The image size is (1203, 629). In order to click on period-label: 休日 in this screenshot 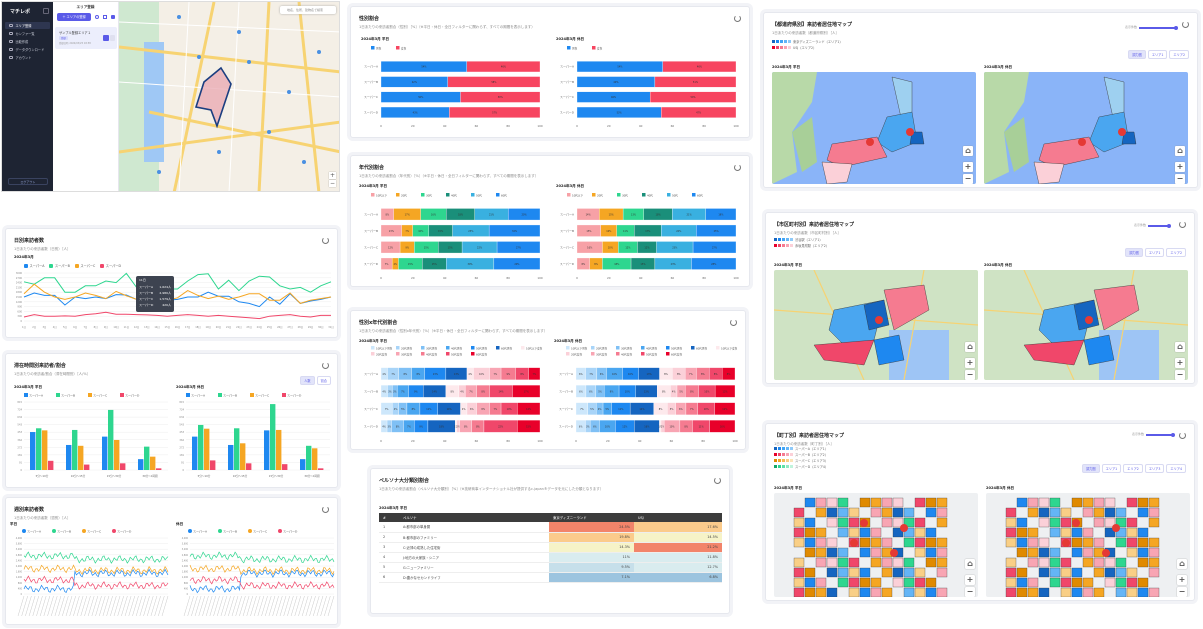, I will do `click(180, 524)`.